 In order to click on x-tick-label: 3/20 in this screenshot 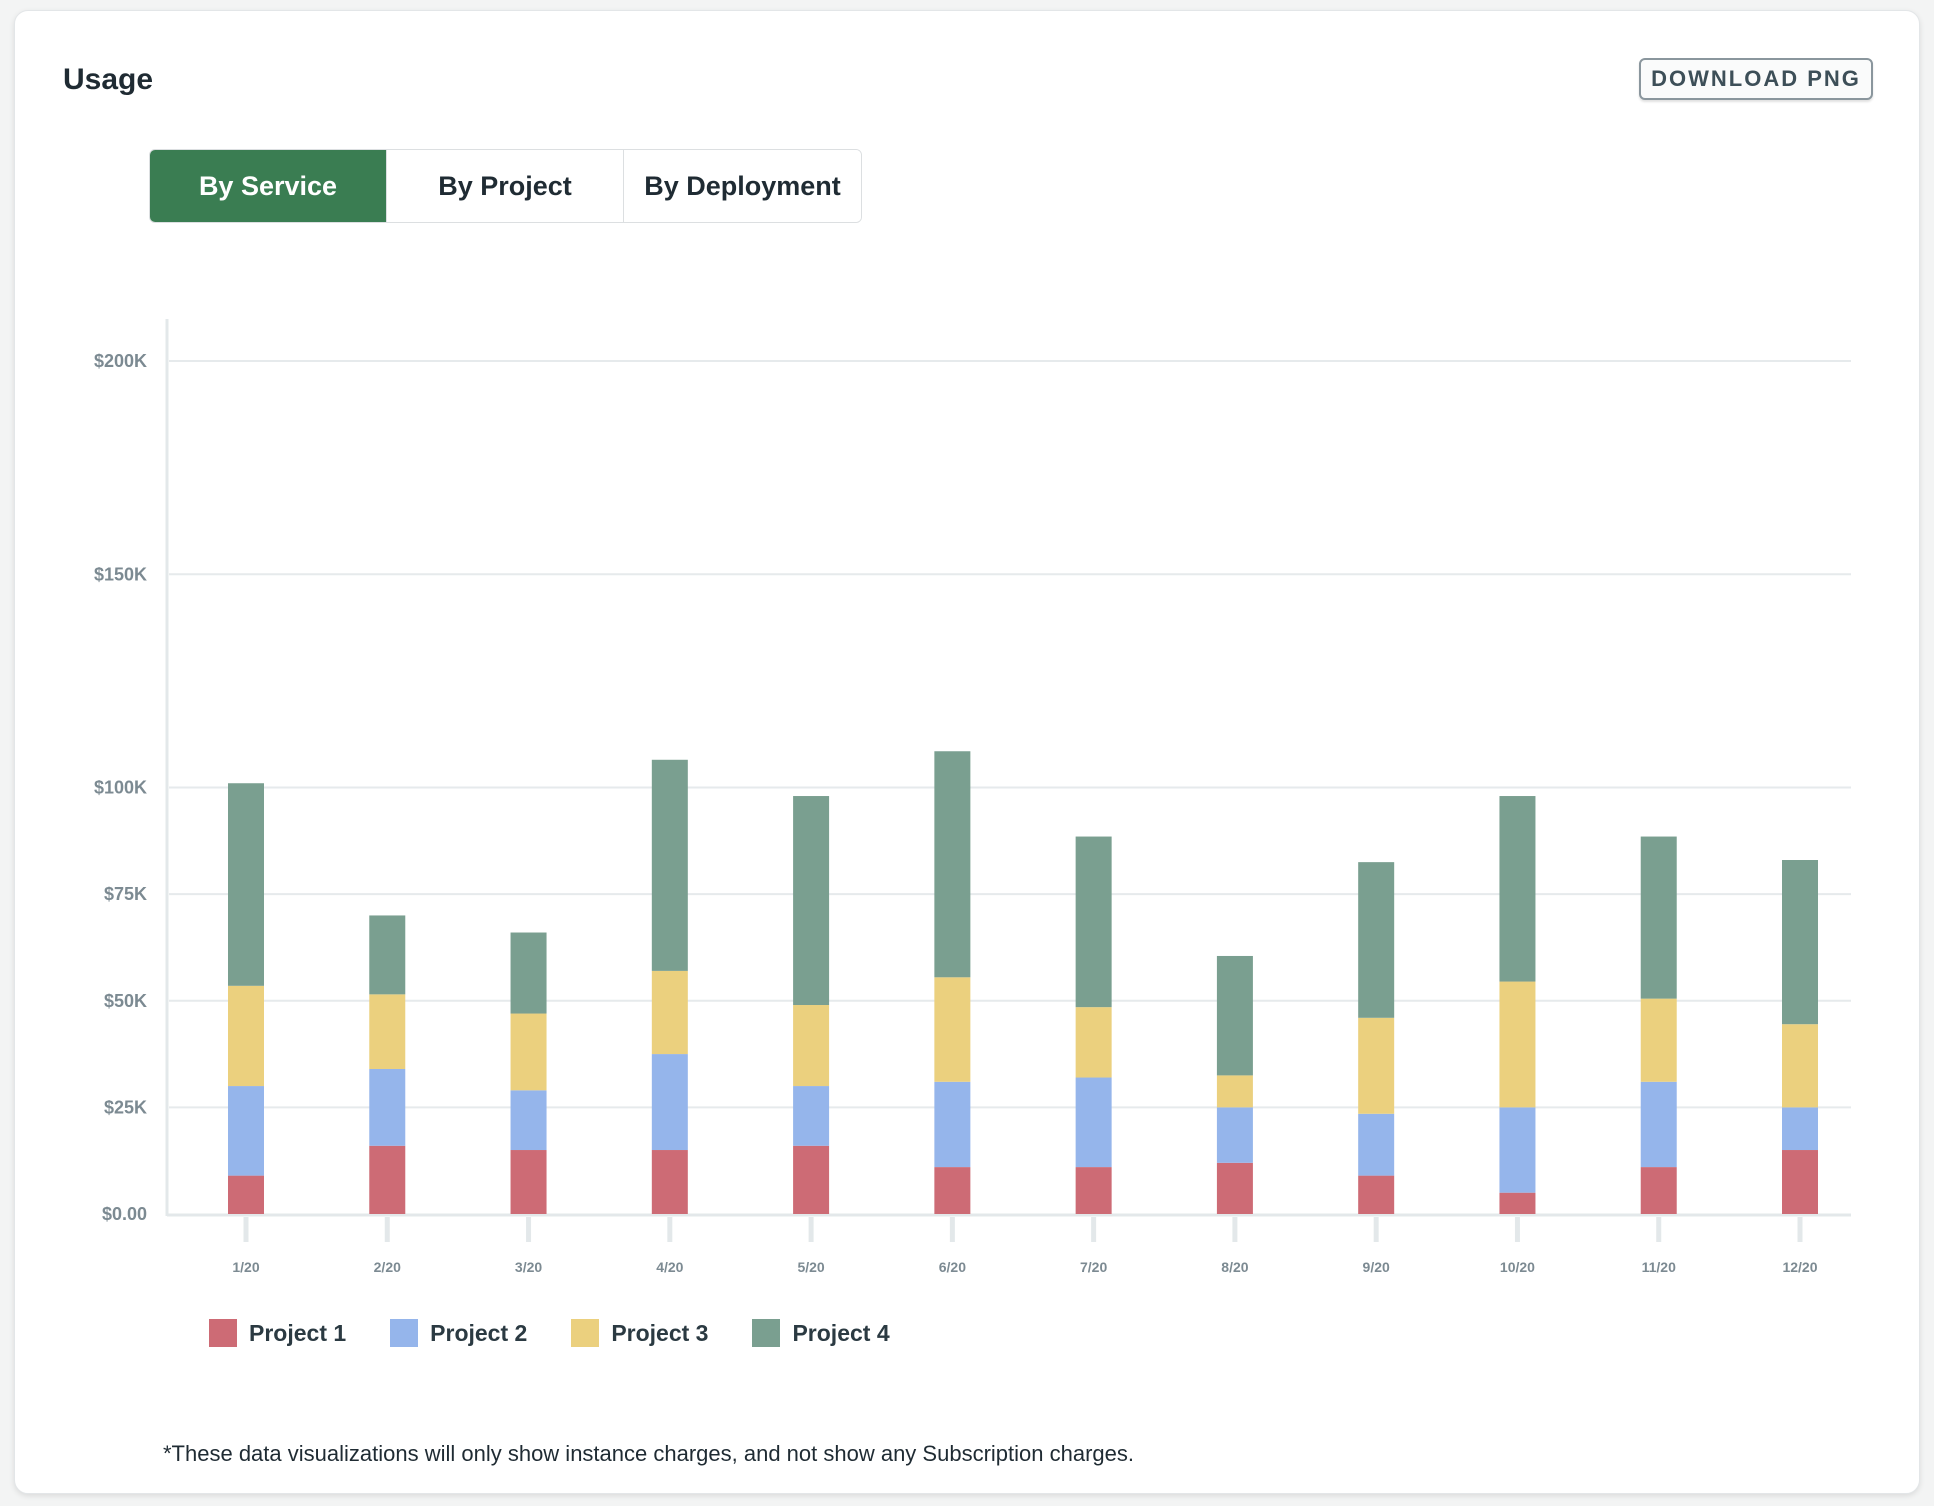, I will do `click(528, 1267)`.